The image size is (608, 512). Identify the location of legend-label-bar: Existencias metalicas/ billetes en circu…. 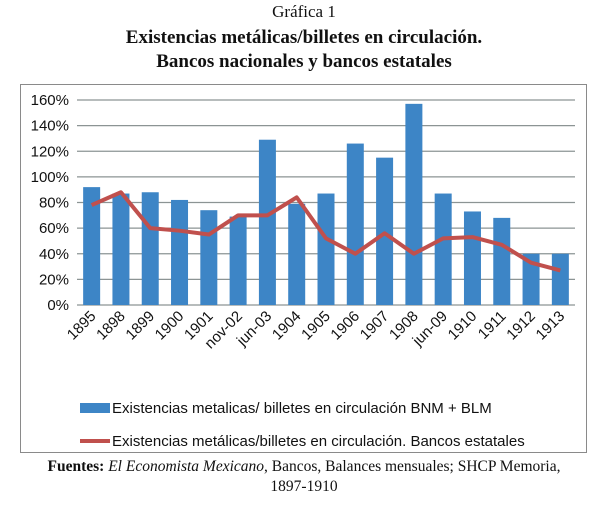
(302, 408).